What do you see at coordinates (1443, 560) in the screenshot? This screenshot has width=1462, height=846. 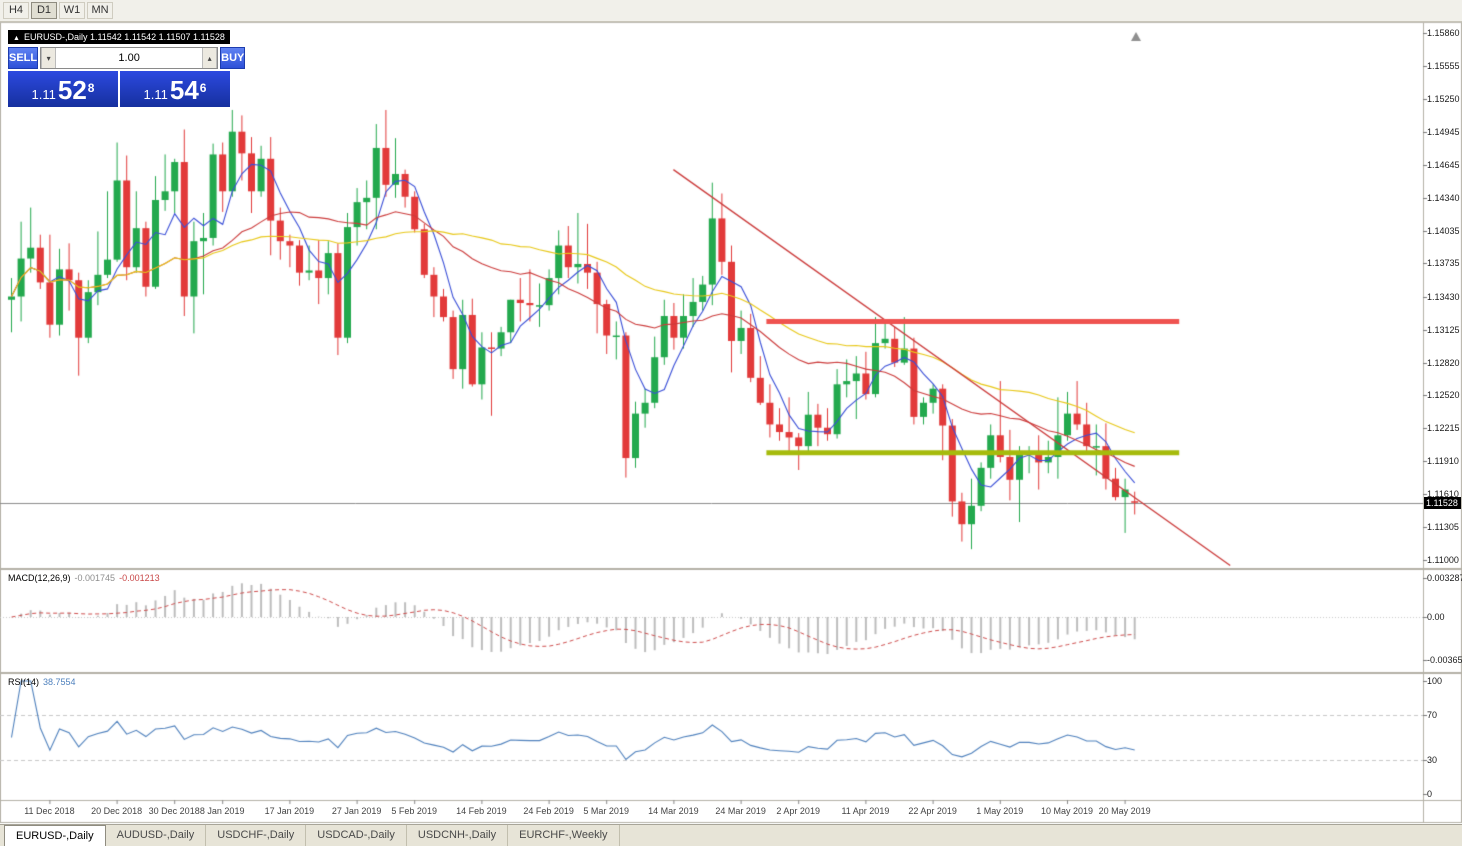 I see `price-axis-label: 1.11000` at bounding box center [1443, 560].